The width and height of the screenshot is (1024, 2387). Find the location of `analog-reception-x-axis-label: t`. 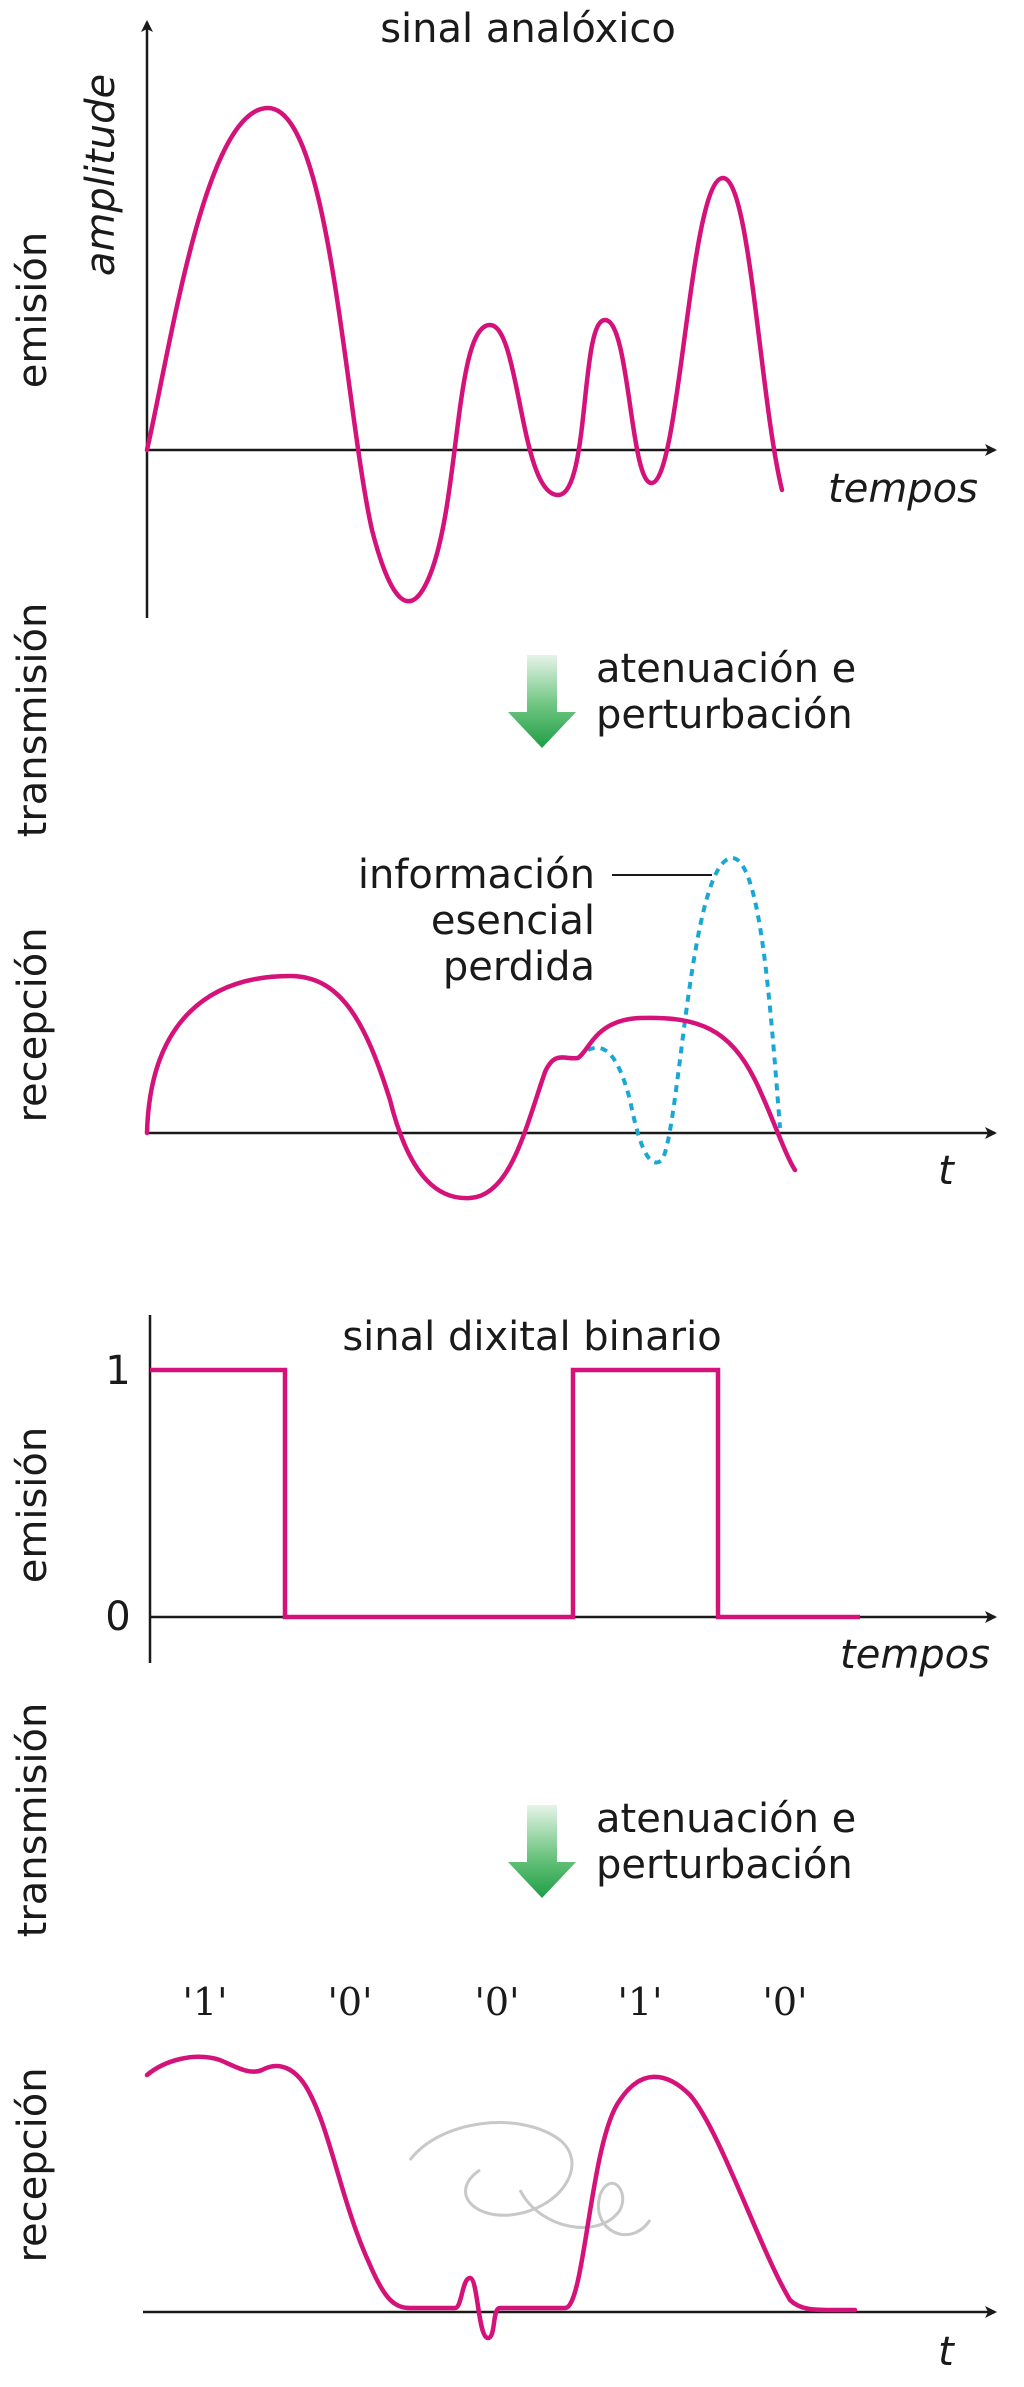

analog-reception-x-axis-label: t is located at coordinates (946, 1171).